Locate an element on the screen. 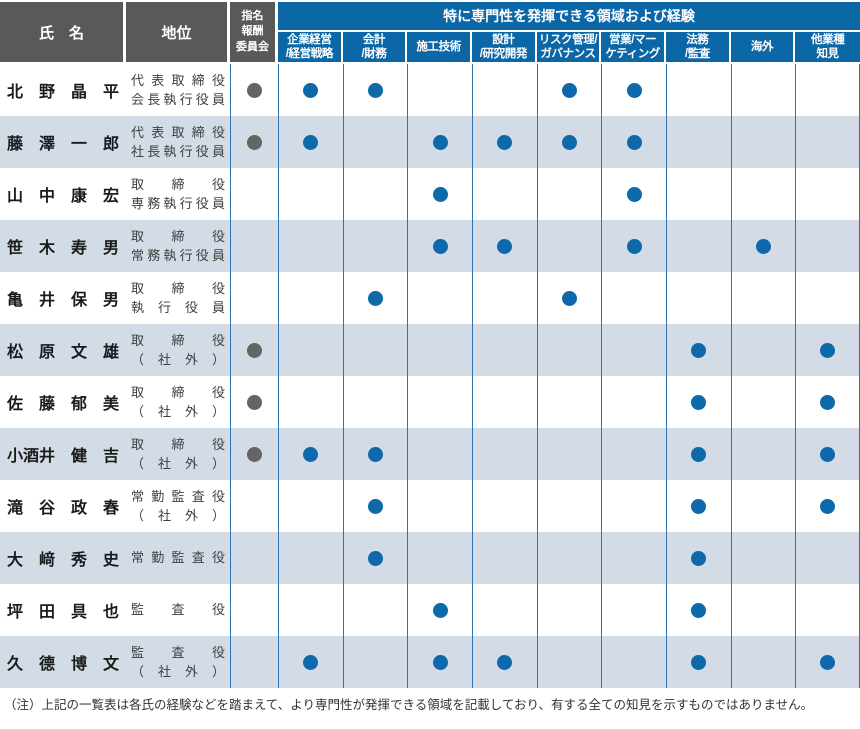 The height and width of the screenshot is (729, 860). expertise-title: 特に専門性を発揮できる領域および経験 is located at coordinates (569, 17).